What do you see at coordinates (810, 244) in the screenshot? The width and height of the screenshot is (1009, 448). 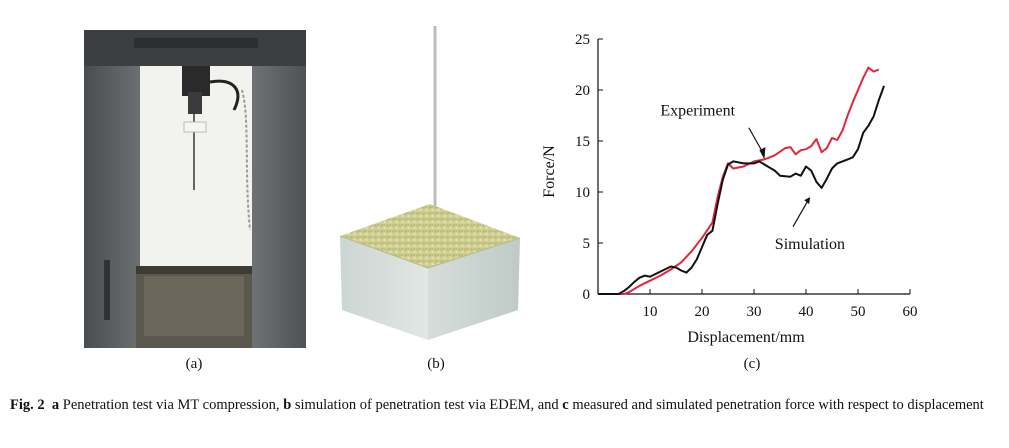 I see `annotation-simulation: Simulation` at bounding box center [810, 244].